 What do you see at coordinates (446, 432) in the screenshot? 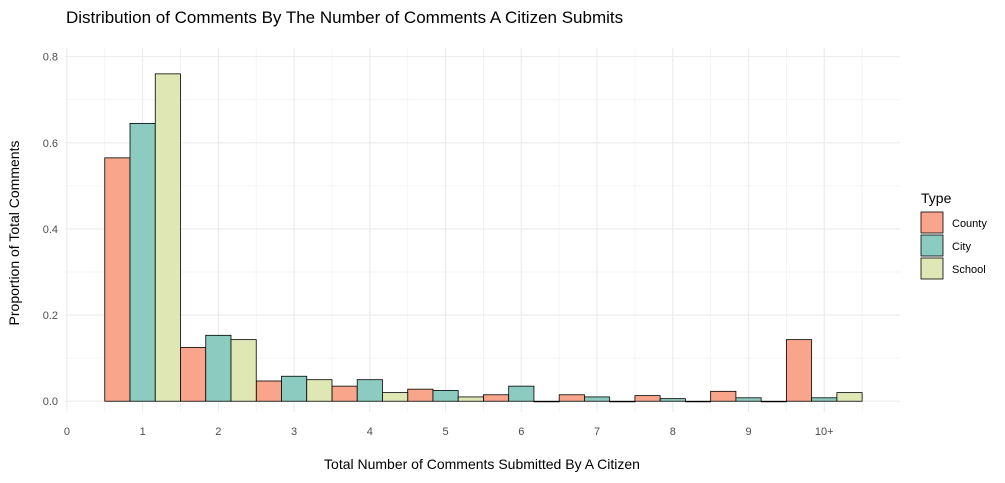
I see `x-tick-label: 5` at bounding box center [446, 432].